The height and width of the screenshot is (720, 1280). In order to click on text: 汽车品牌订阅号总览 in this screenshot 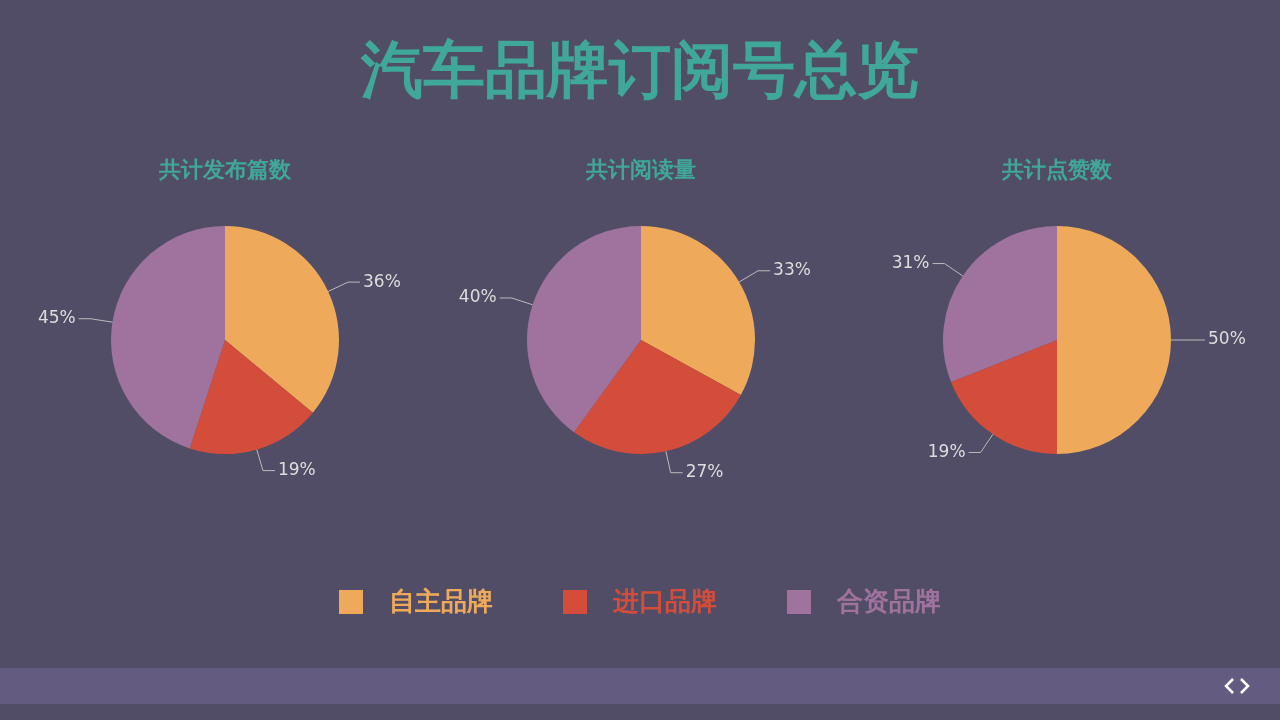, I will do `click(640, 70)`.